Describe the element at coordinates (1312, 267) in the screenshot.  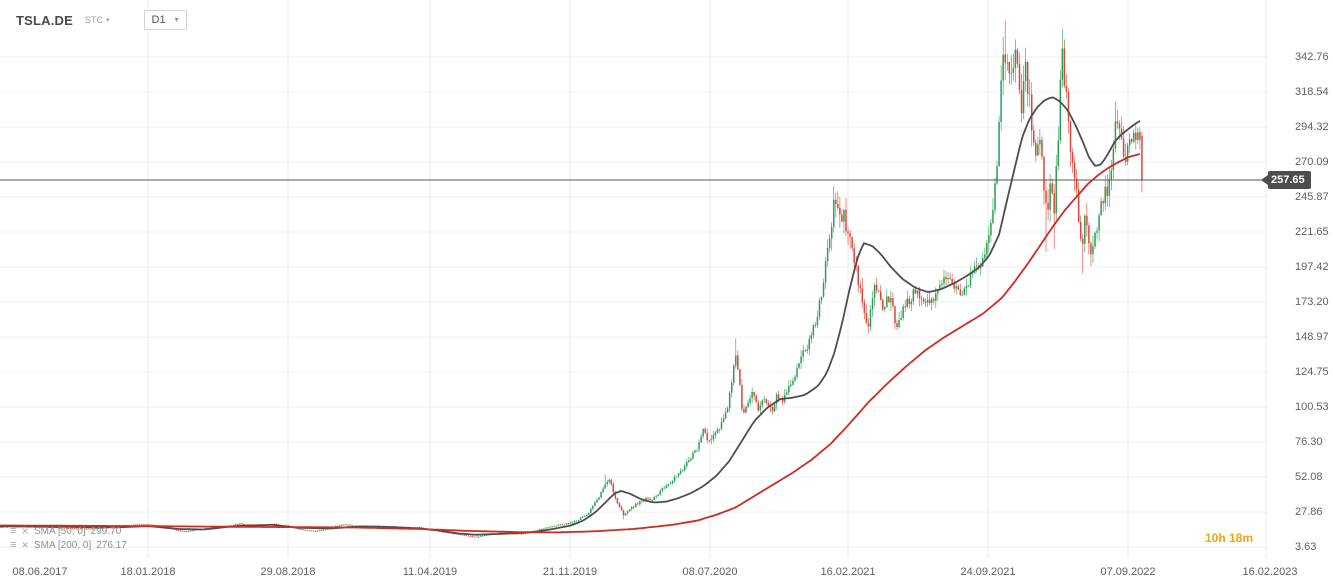
I see `price-axis-label: 197.42` at that location.